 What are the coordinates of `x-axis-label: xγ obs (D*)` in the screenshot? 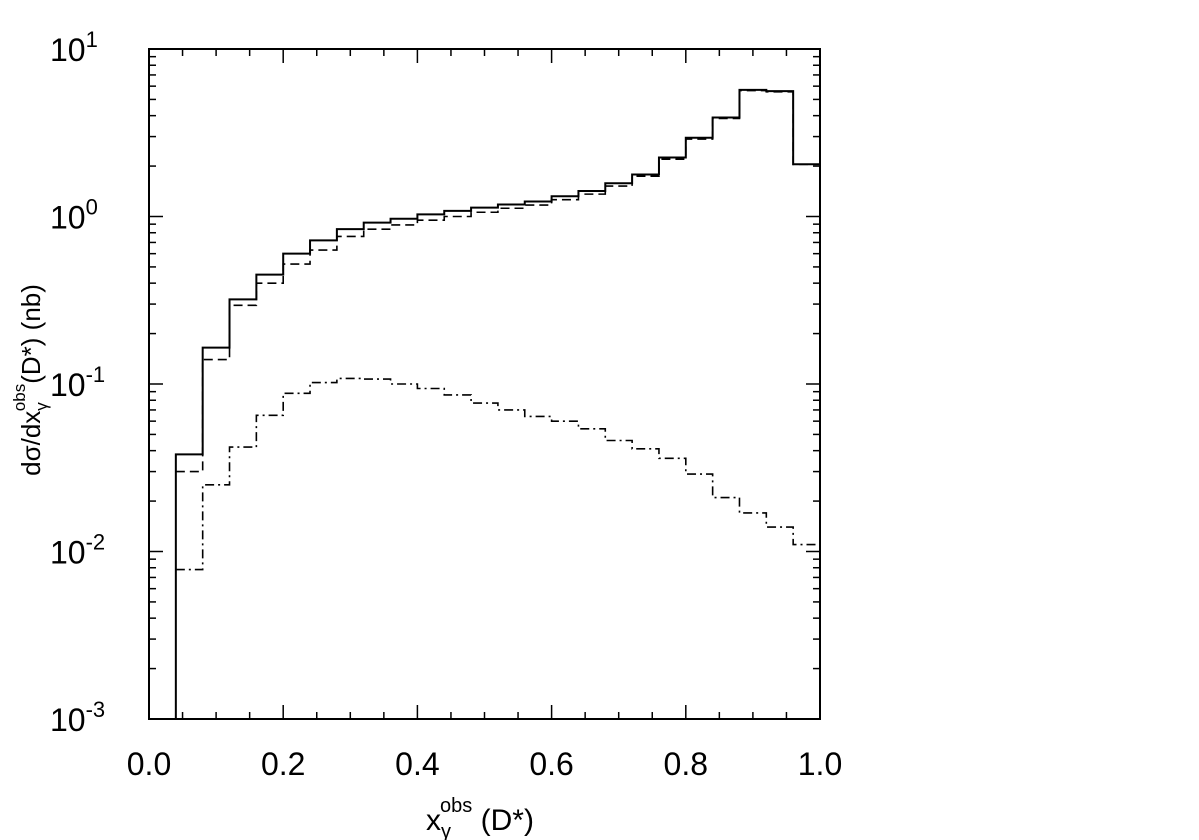 It's located at (480, 817).